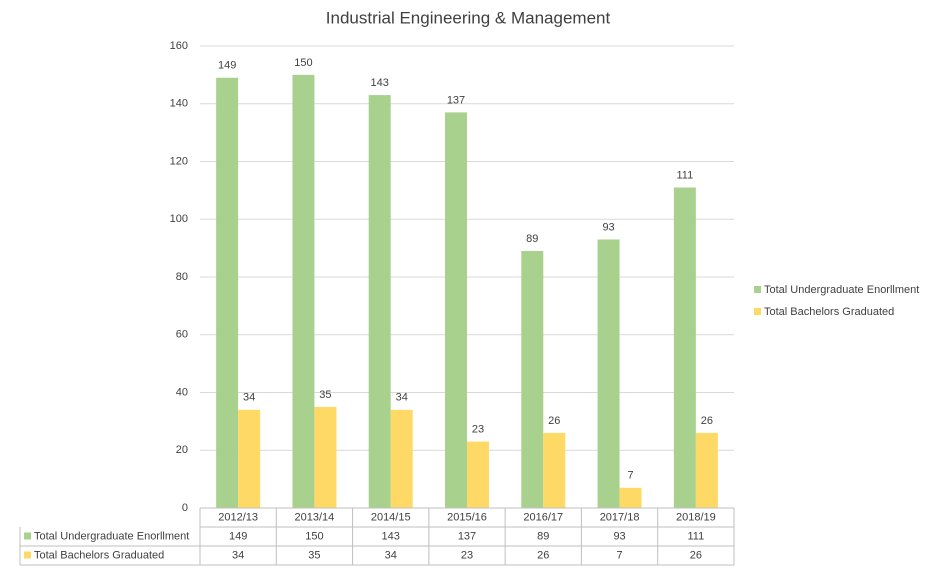  Describe the element at coordinates (182, 392) in the screenshot. I see `y-tick-label: 40` at that location.